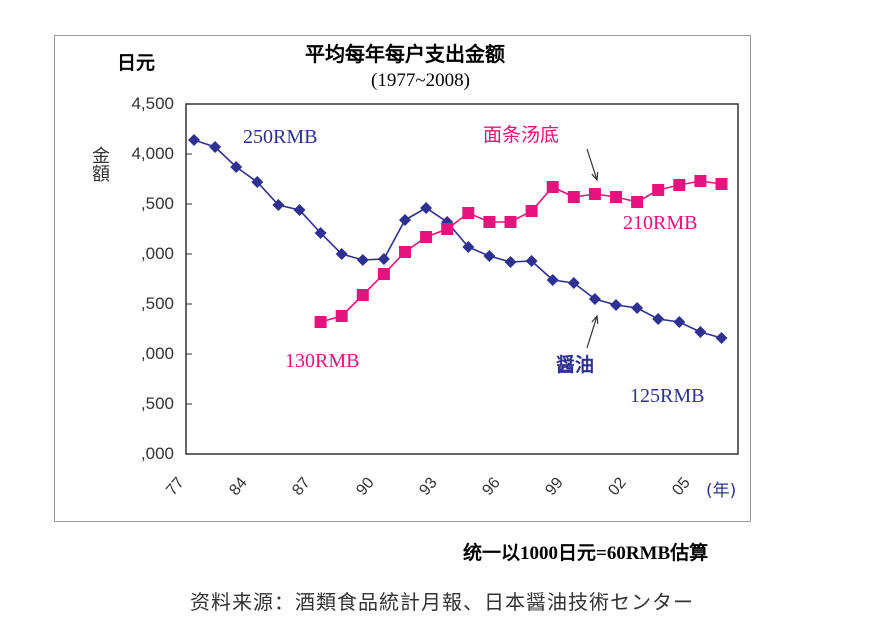  Describe the element at coordinates (521, 135) in the screenshot. I see `legend-label-noodle: 面条汤底` at that location.